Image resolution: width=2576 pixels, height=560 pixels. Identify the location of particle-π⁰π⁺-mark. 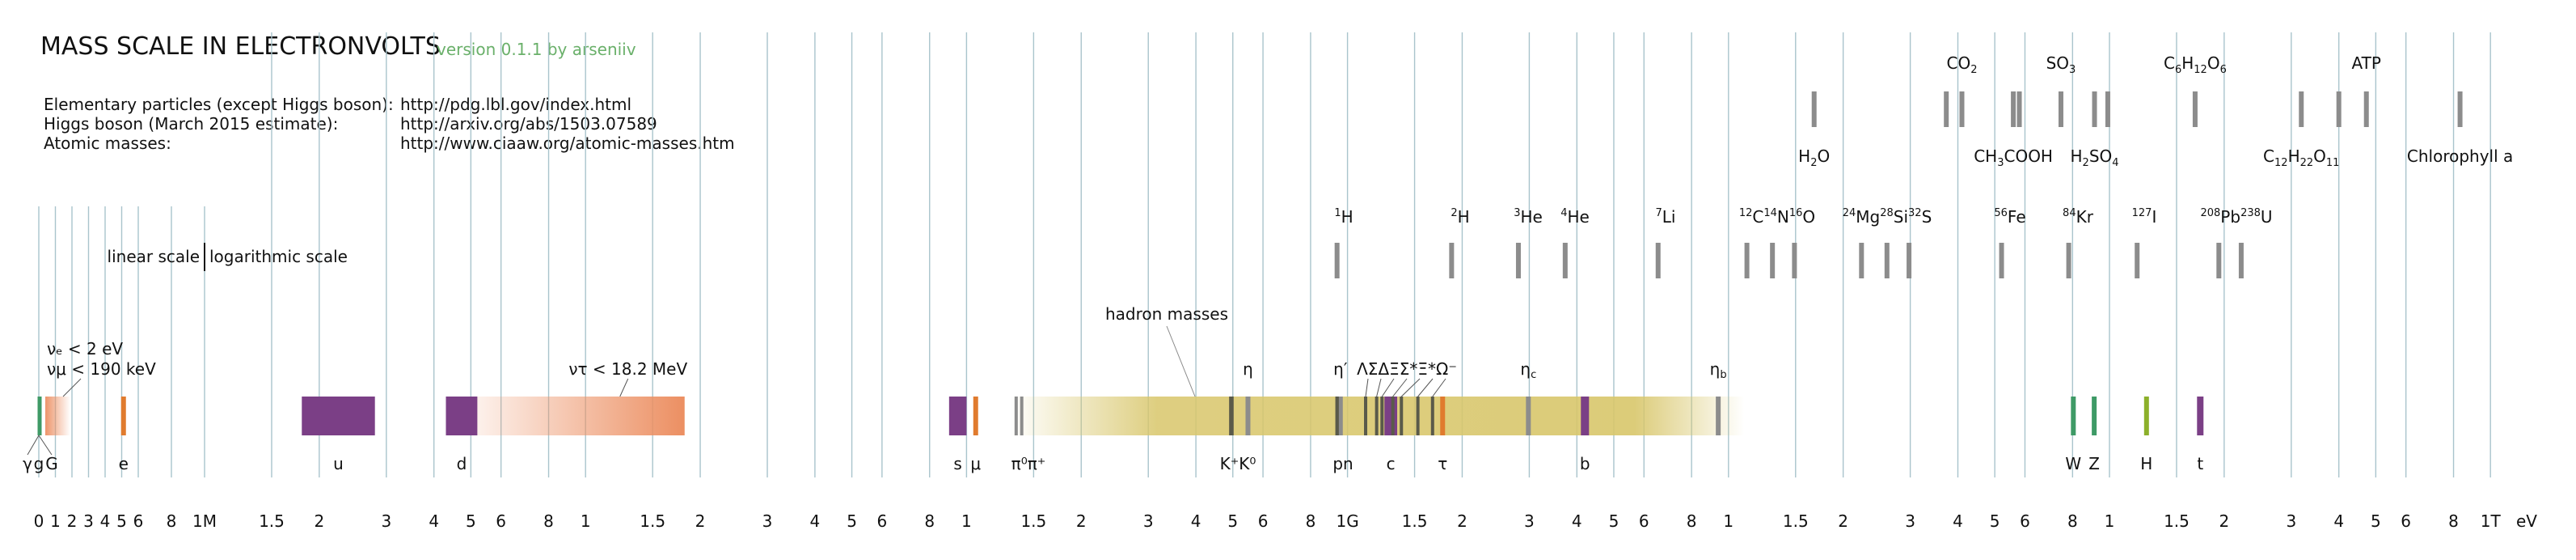
(1016, 416).